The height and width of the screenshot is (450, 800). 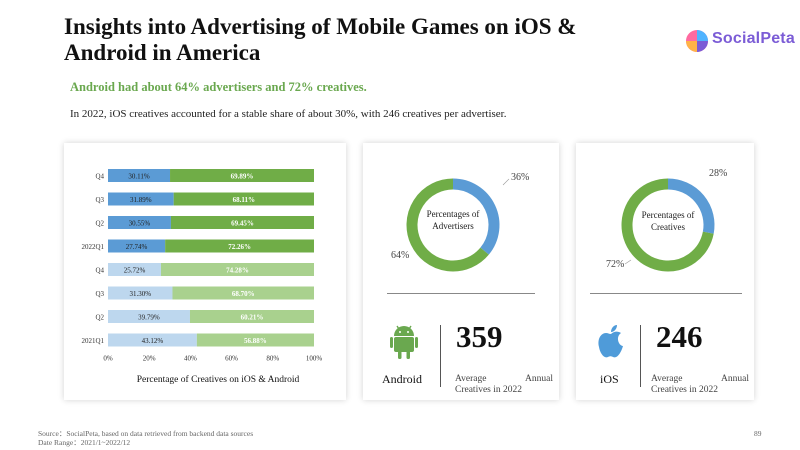 I want to click on ios-caption-line1: Average Annual, so click(x=700, y=379).